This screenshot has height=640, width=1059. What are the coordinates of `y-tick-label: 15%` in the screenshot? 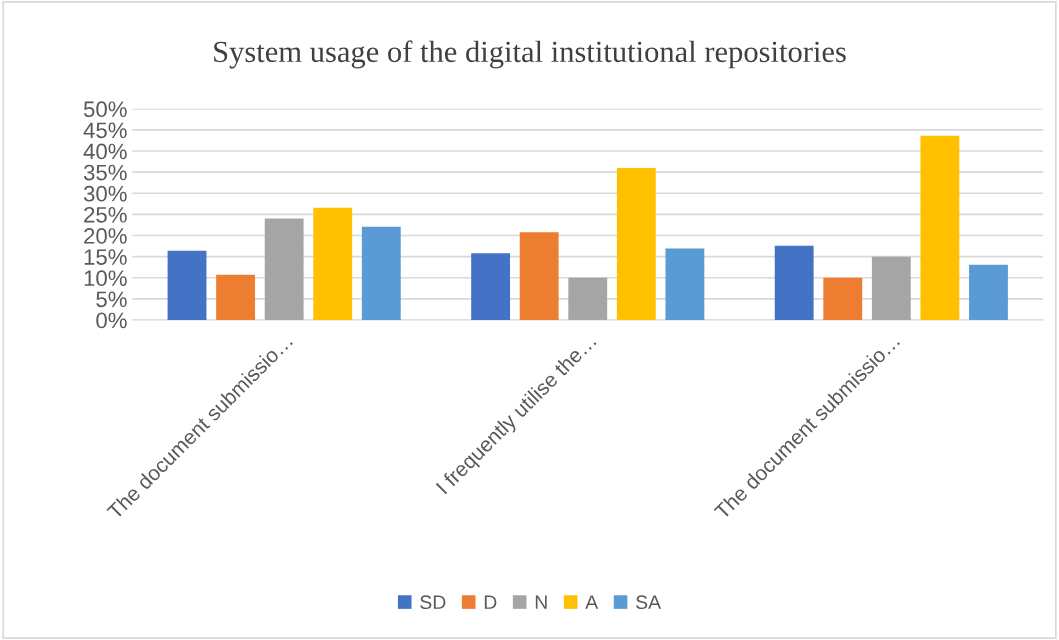 It's located at (105, 257).